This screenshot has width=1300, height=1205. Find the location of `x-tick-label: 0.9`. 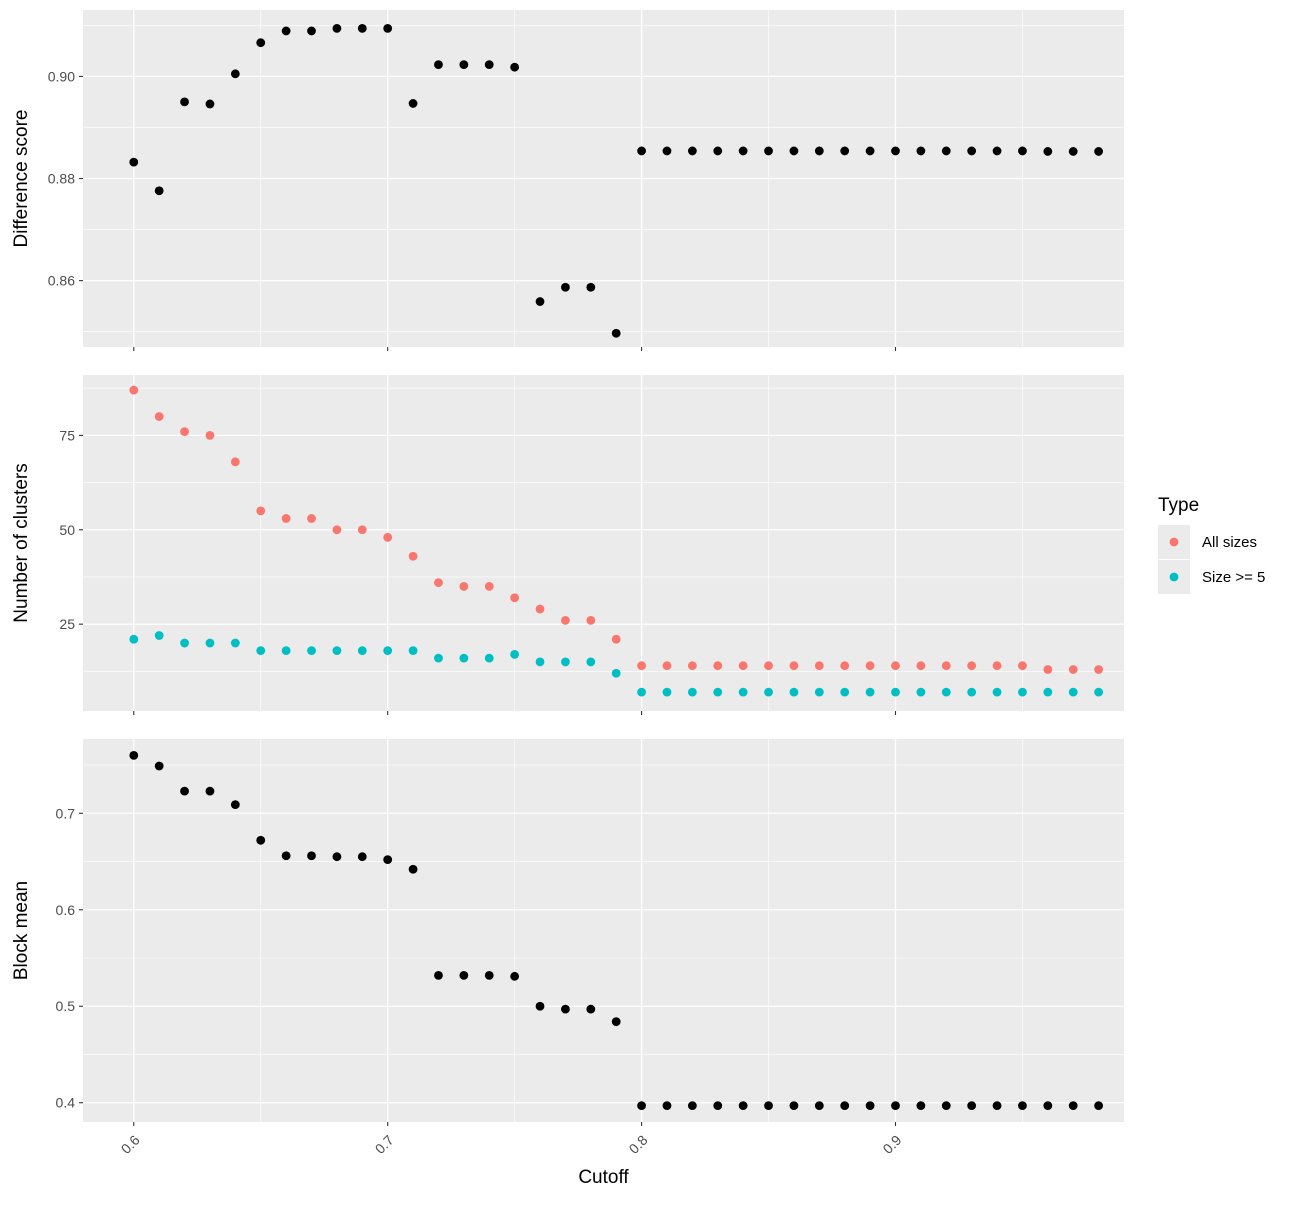

x-tick-label: 0.9 is located at coordinates (891, 1144).